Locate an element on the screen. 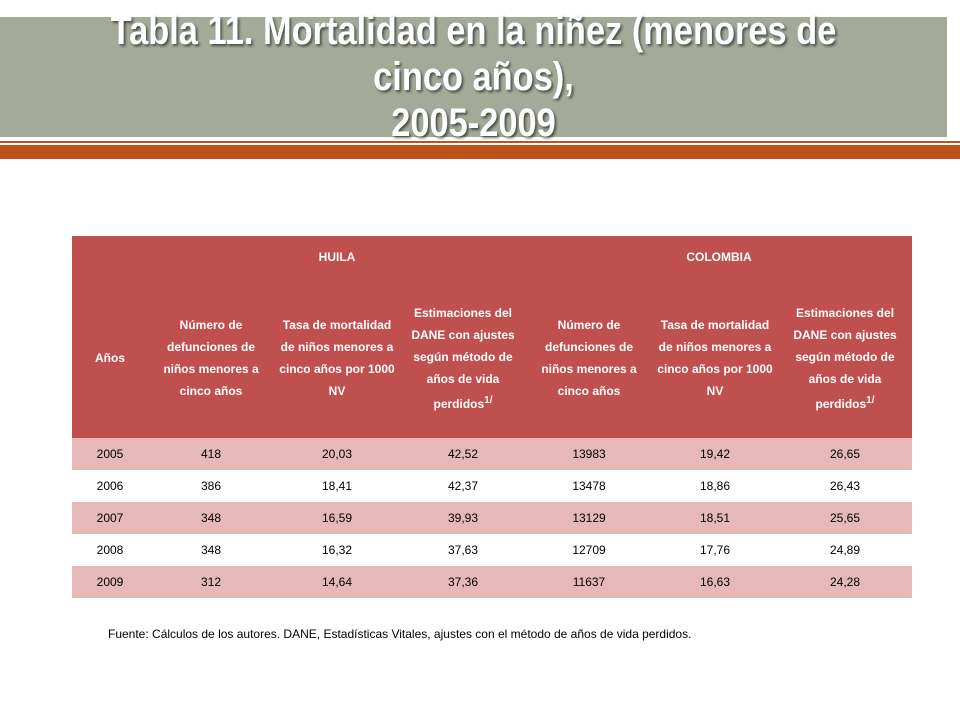  cell-huila-rate: 14,64 is located at coordinates (337, 582).